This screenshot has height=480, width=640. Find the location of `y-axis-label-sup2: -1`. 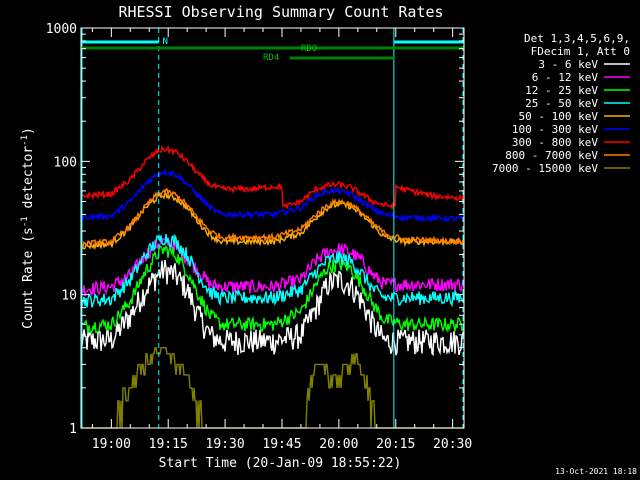

y-axis-label-sup2: -1 is located at coordinates (25, 140).